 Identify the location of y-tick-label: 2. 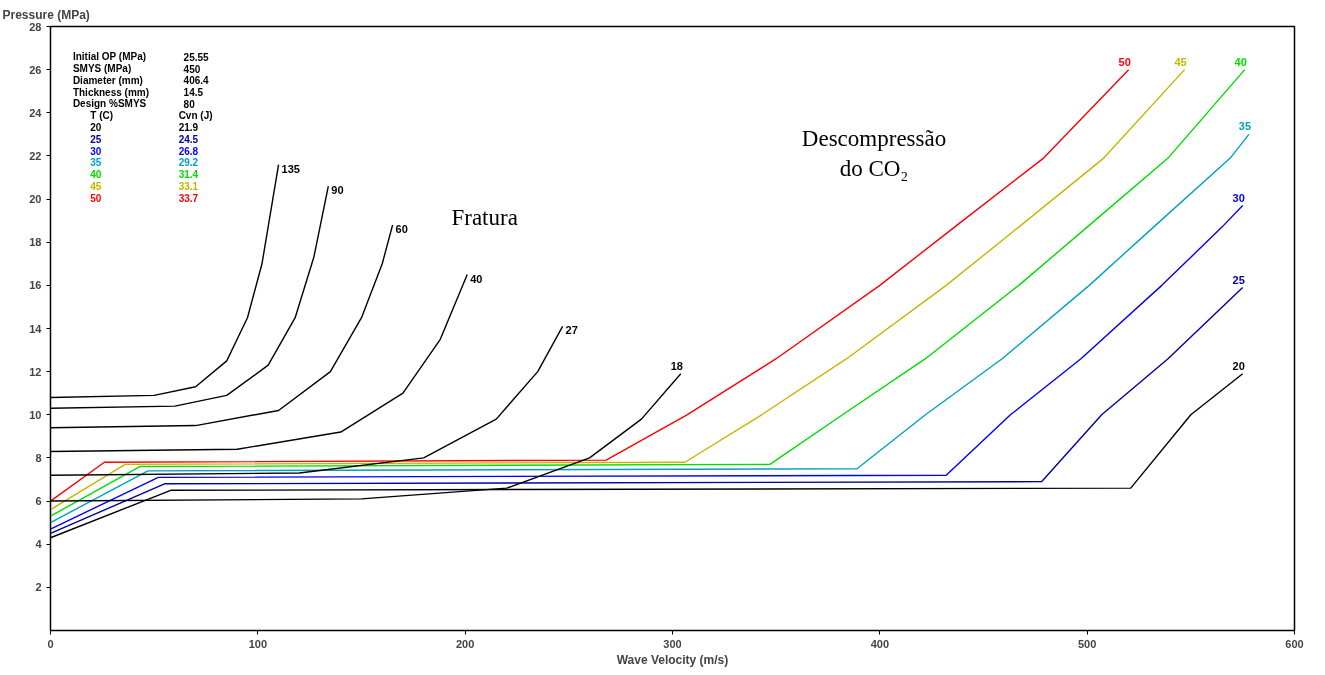
(38, 587).